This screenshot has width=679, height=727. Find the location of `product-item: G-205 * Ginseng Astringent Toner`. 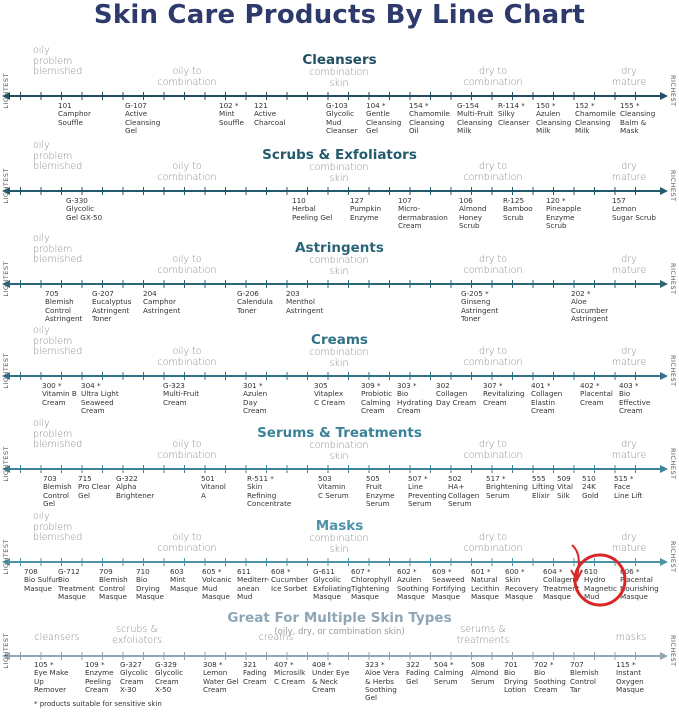

product-item: G-205 * Ginseng Astringent Toner is located at coordinates (480, 306).